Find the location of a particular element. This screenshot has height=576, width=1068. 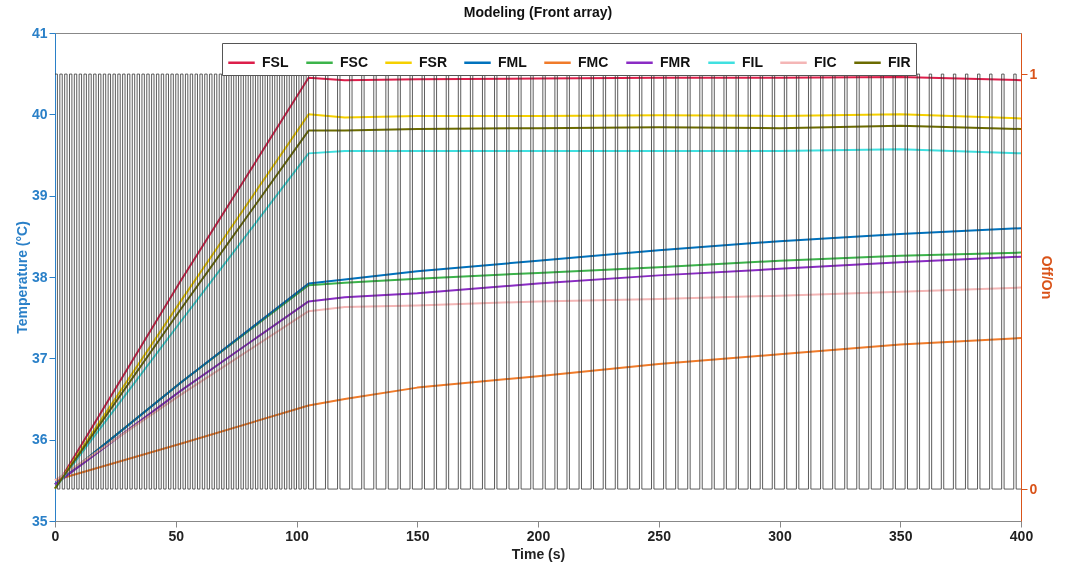

y-tick-label: 41 is located at coordinates (39, 32).